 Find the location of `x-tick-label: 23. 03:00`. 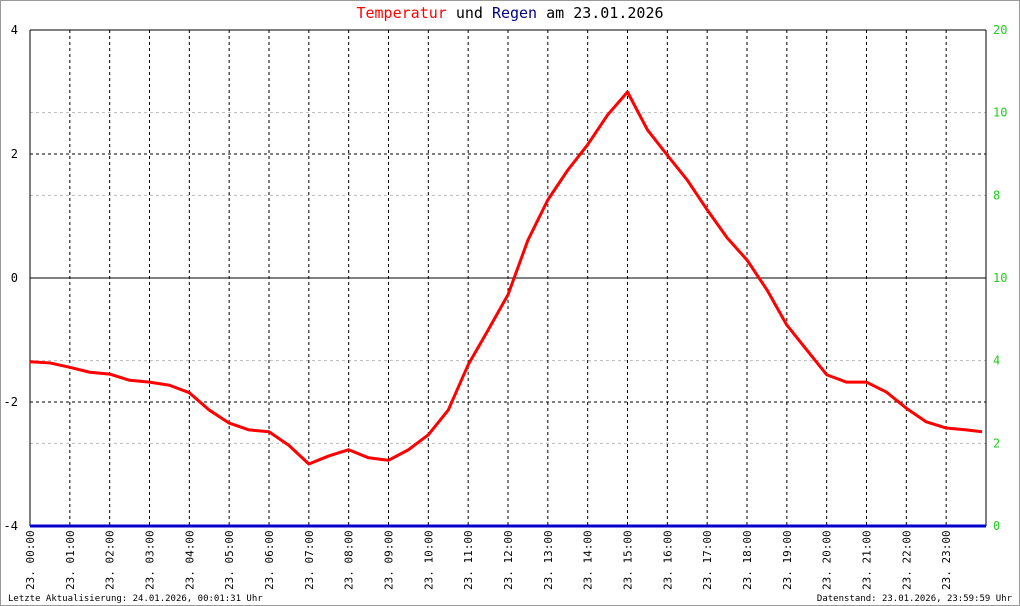

x-tick-label: 23. 03:00 is located at coordinates (150, 560).